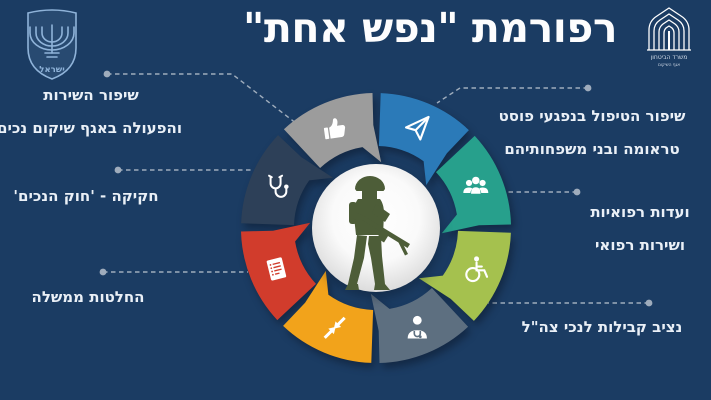 The image size is (711, 400). Describe the element at coordinates (52, 41) in the screenshot. I see `menorah-icon` at that location.